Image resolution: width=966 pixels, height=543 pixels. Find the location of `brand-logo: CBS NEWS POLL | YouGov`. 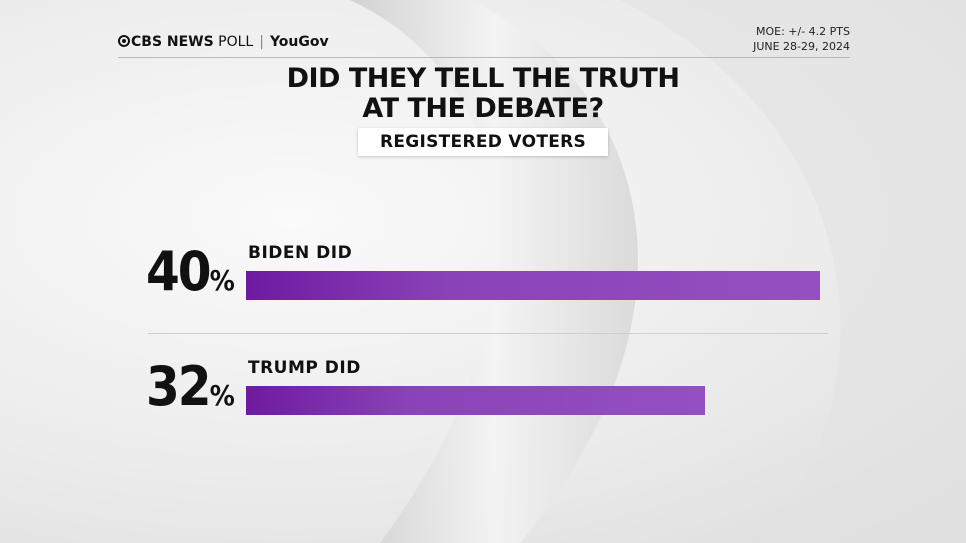

brand-logo: CBS NEWS POLL | YouGov is located at coordinates (223, 42).